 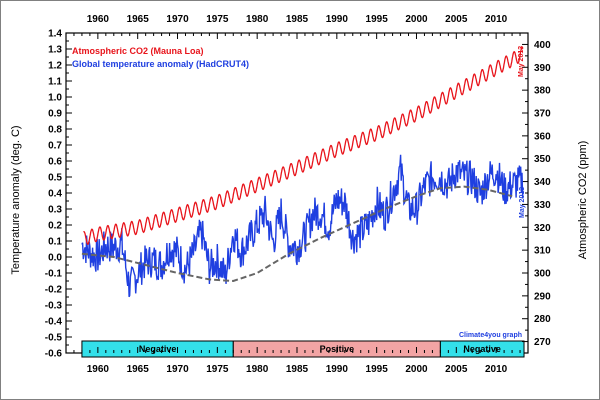 What do you see at coordinates (377, 369) in the screenshot?
I see `x-tick-label-bottom-1995: 1995` at bounding box center [377, 369].